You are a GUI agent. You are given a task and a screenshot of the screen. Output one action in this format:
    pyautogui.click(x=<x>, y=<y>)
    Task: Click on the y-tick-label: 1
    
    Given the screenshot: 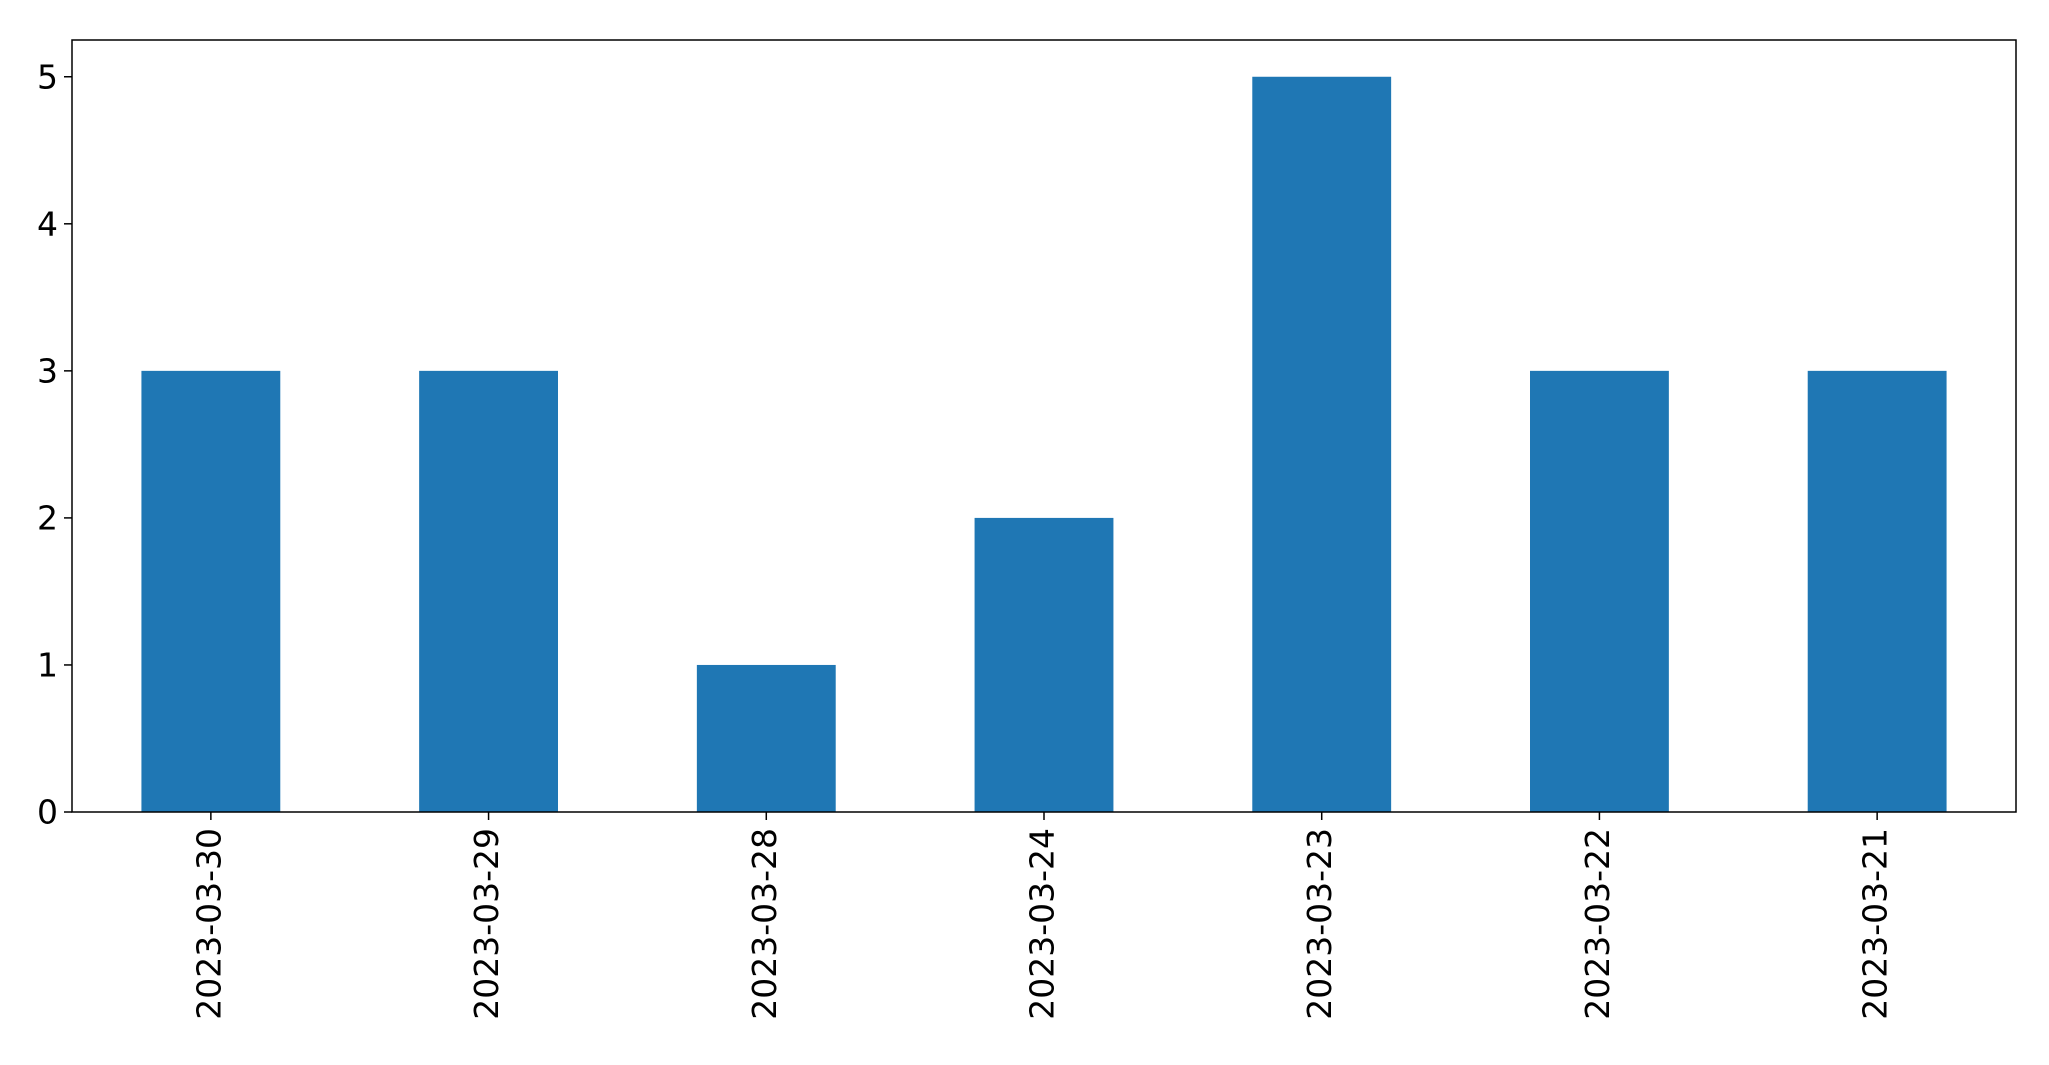 What is the action you would take?
    pyautogui.click(x=47, y=664)
    